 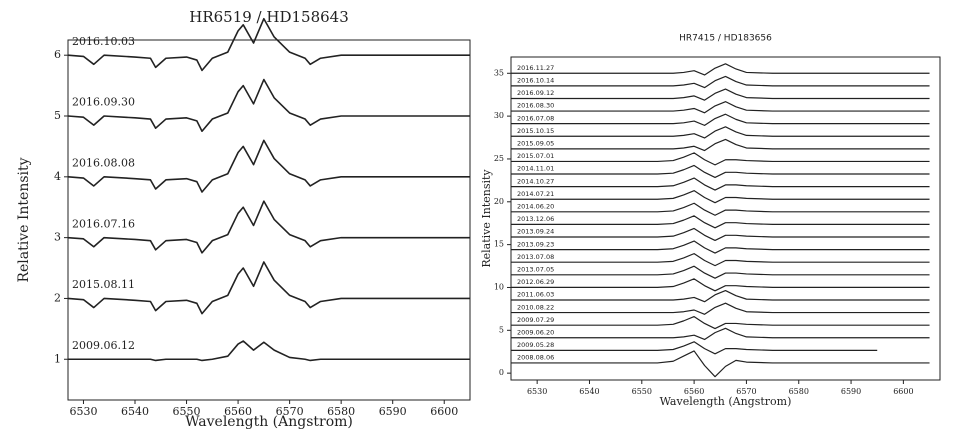 I want to click on series-label: 2013.09.24, so click(x=535, y=232).